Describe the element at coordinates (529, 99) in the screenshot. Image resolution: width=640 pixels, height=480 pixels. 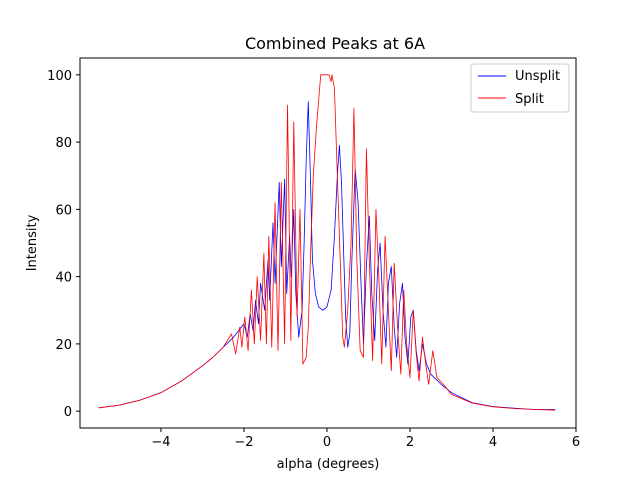
I see `legend-label-split: Split` at that location.